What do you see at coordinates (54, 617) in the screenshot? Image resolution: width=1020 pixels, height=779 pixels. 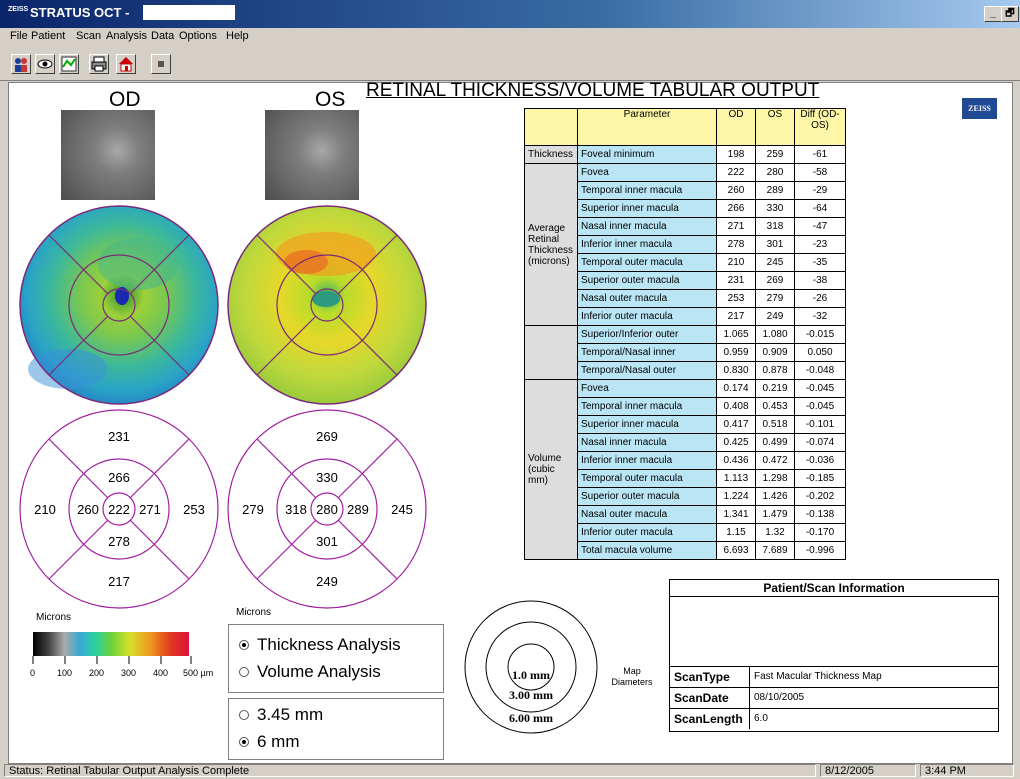 I see `colorbar-label: Microns` at bounding box center [54, 617].